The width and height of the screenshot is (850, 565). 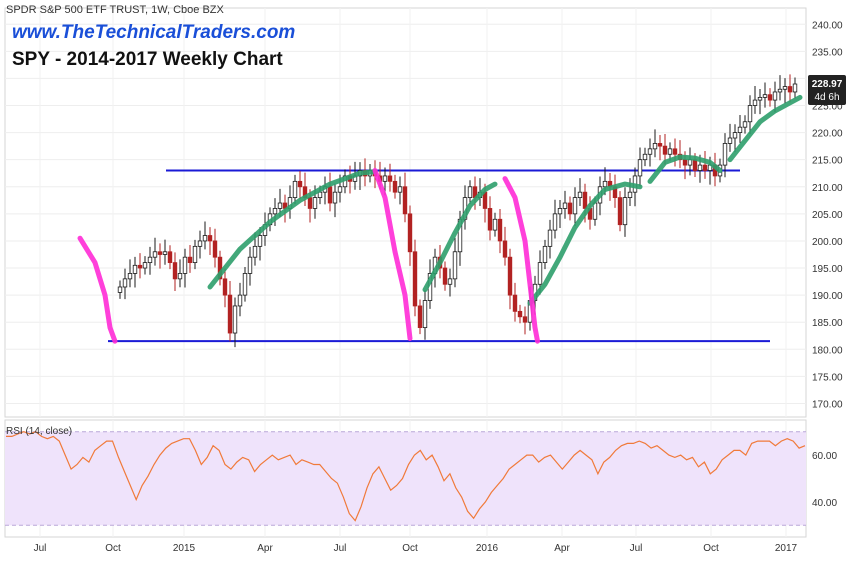 I want to click on price-ytick-label: 175.00, so click(x=827, y=377).